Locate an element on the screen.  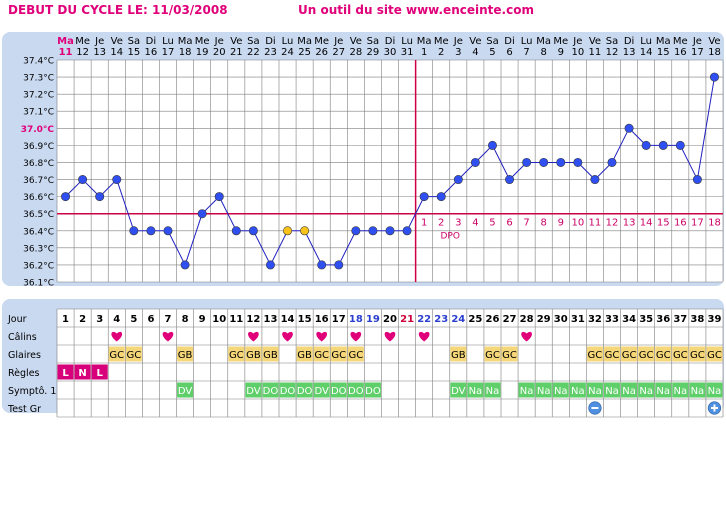
day-number: 31 is located at coordinates (578, 319).